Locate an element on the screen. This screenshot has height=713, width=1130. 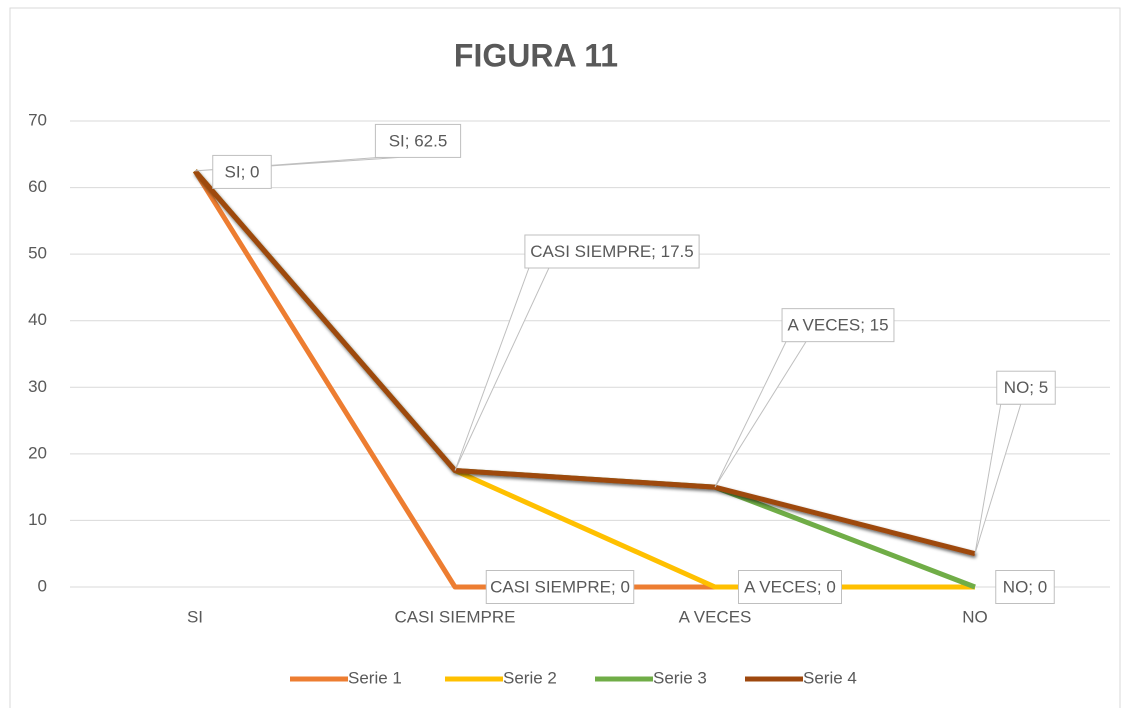
legend-label: Serie 2 is located at coordinates (530, 677).